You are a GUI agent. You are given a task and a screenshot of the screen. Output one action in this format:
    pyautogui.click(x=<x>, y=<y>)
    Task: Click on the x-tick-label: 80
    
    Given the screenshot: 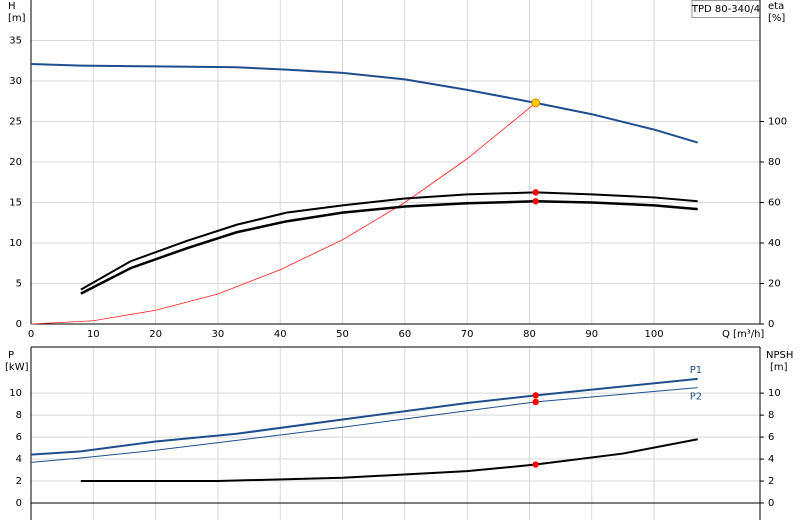 What is the action you would take?
    pyautogui.click(x=529, y=334)
    